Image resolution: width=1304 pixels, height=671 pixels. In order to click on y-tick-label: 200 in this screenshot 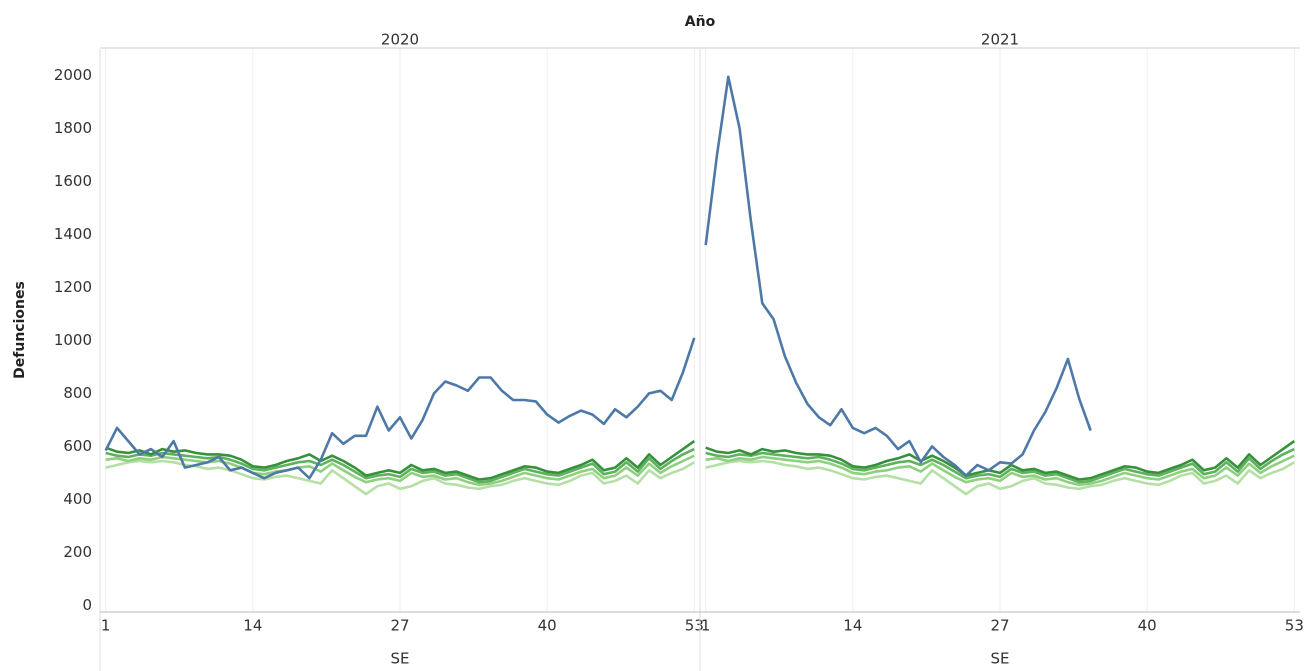, I will do `click(77, 552)`.